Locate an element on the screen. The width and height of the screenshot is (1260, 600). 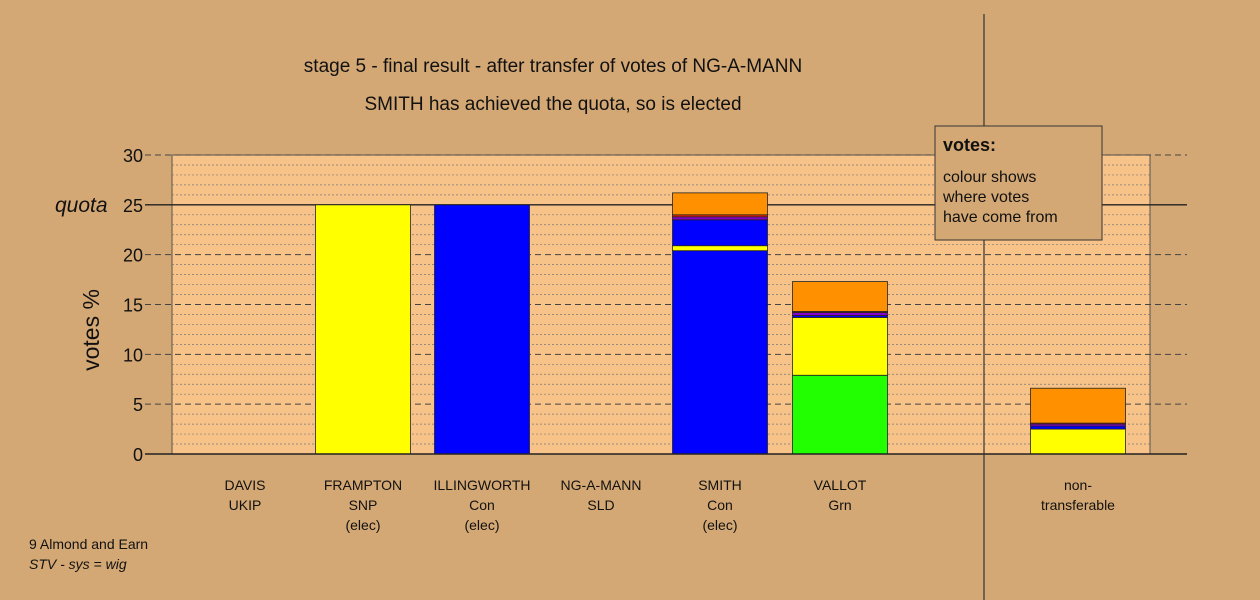
y-axis-label: votes % is located at coordinates (91, 330).